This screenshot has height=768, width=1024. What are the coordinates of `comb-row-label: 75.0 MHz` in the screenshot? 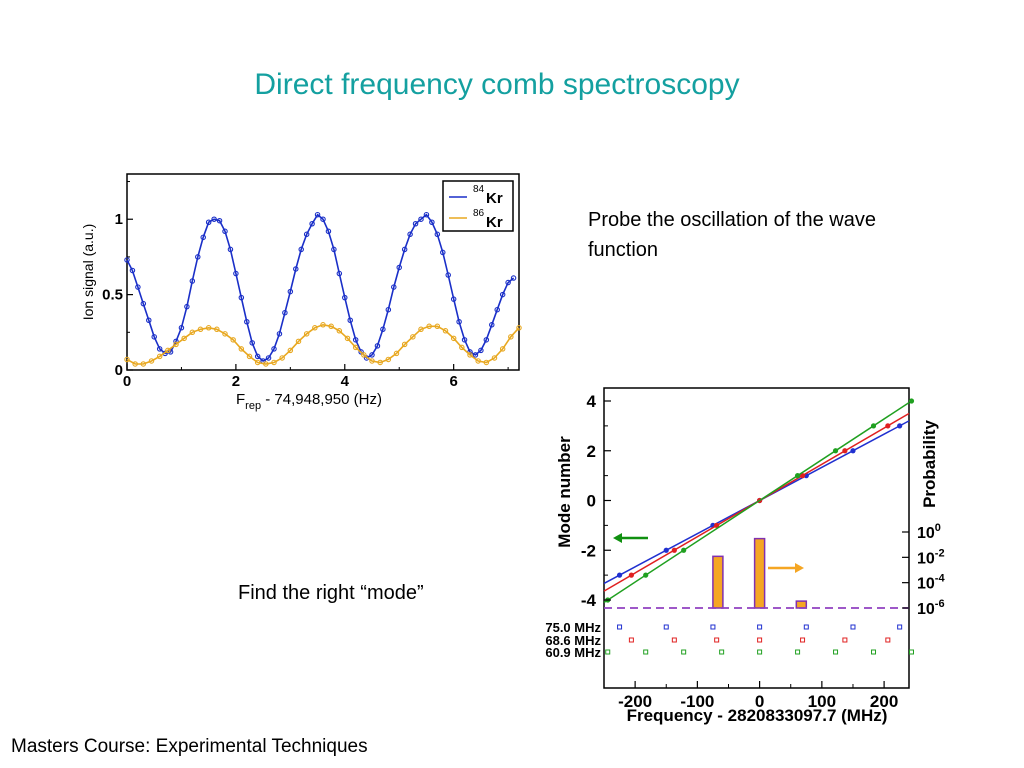 It's located at (573, 627).